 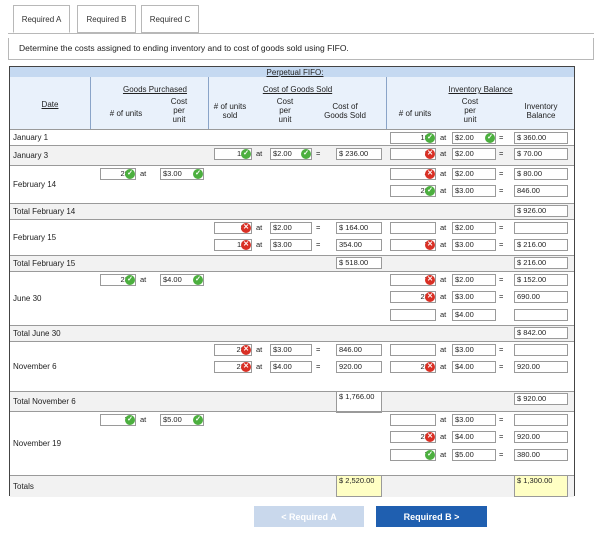 I want to click on inventory-total-input: $ 926.00, so click(x=541, y=211).